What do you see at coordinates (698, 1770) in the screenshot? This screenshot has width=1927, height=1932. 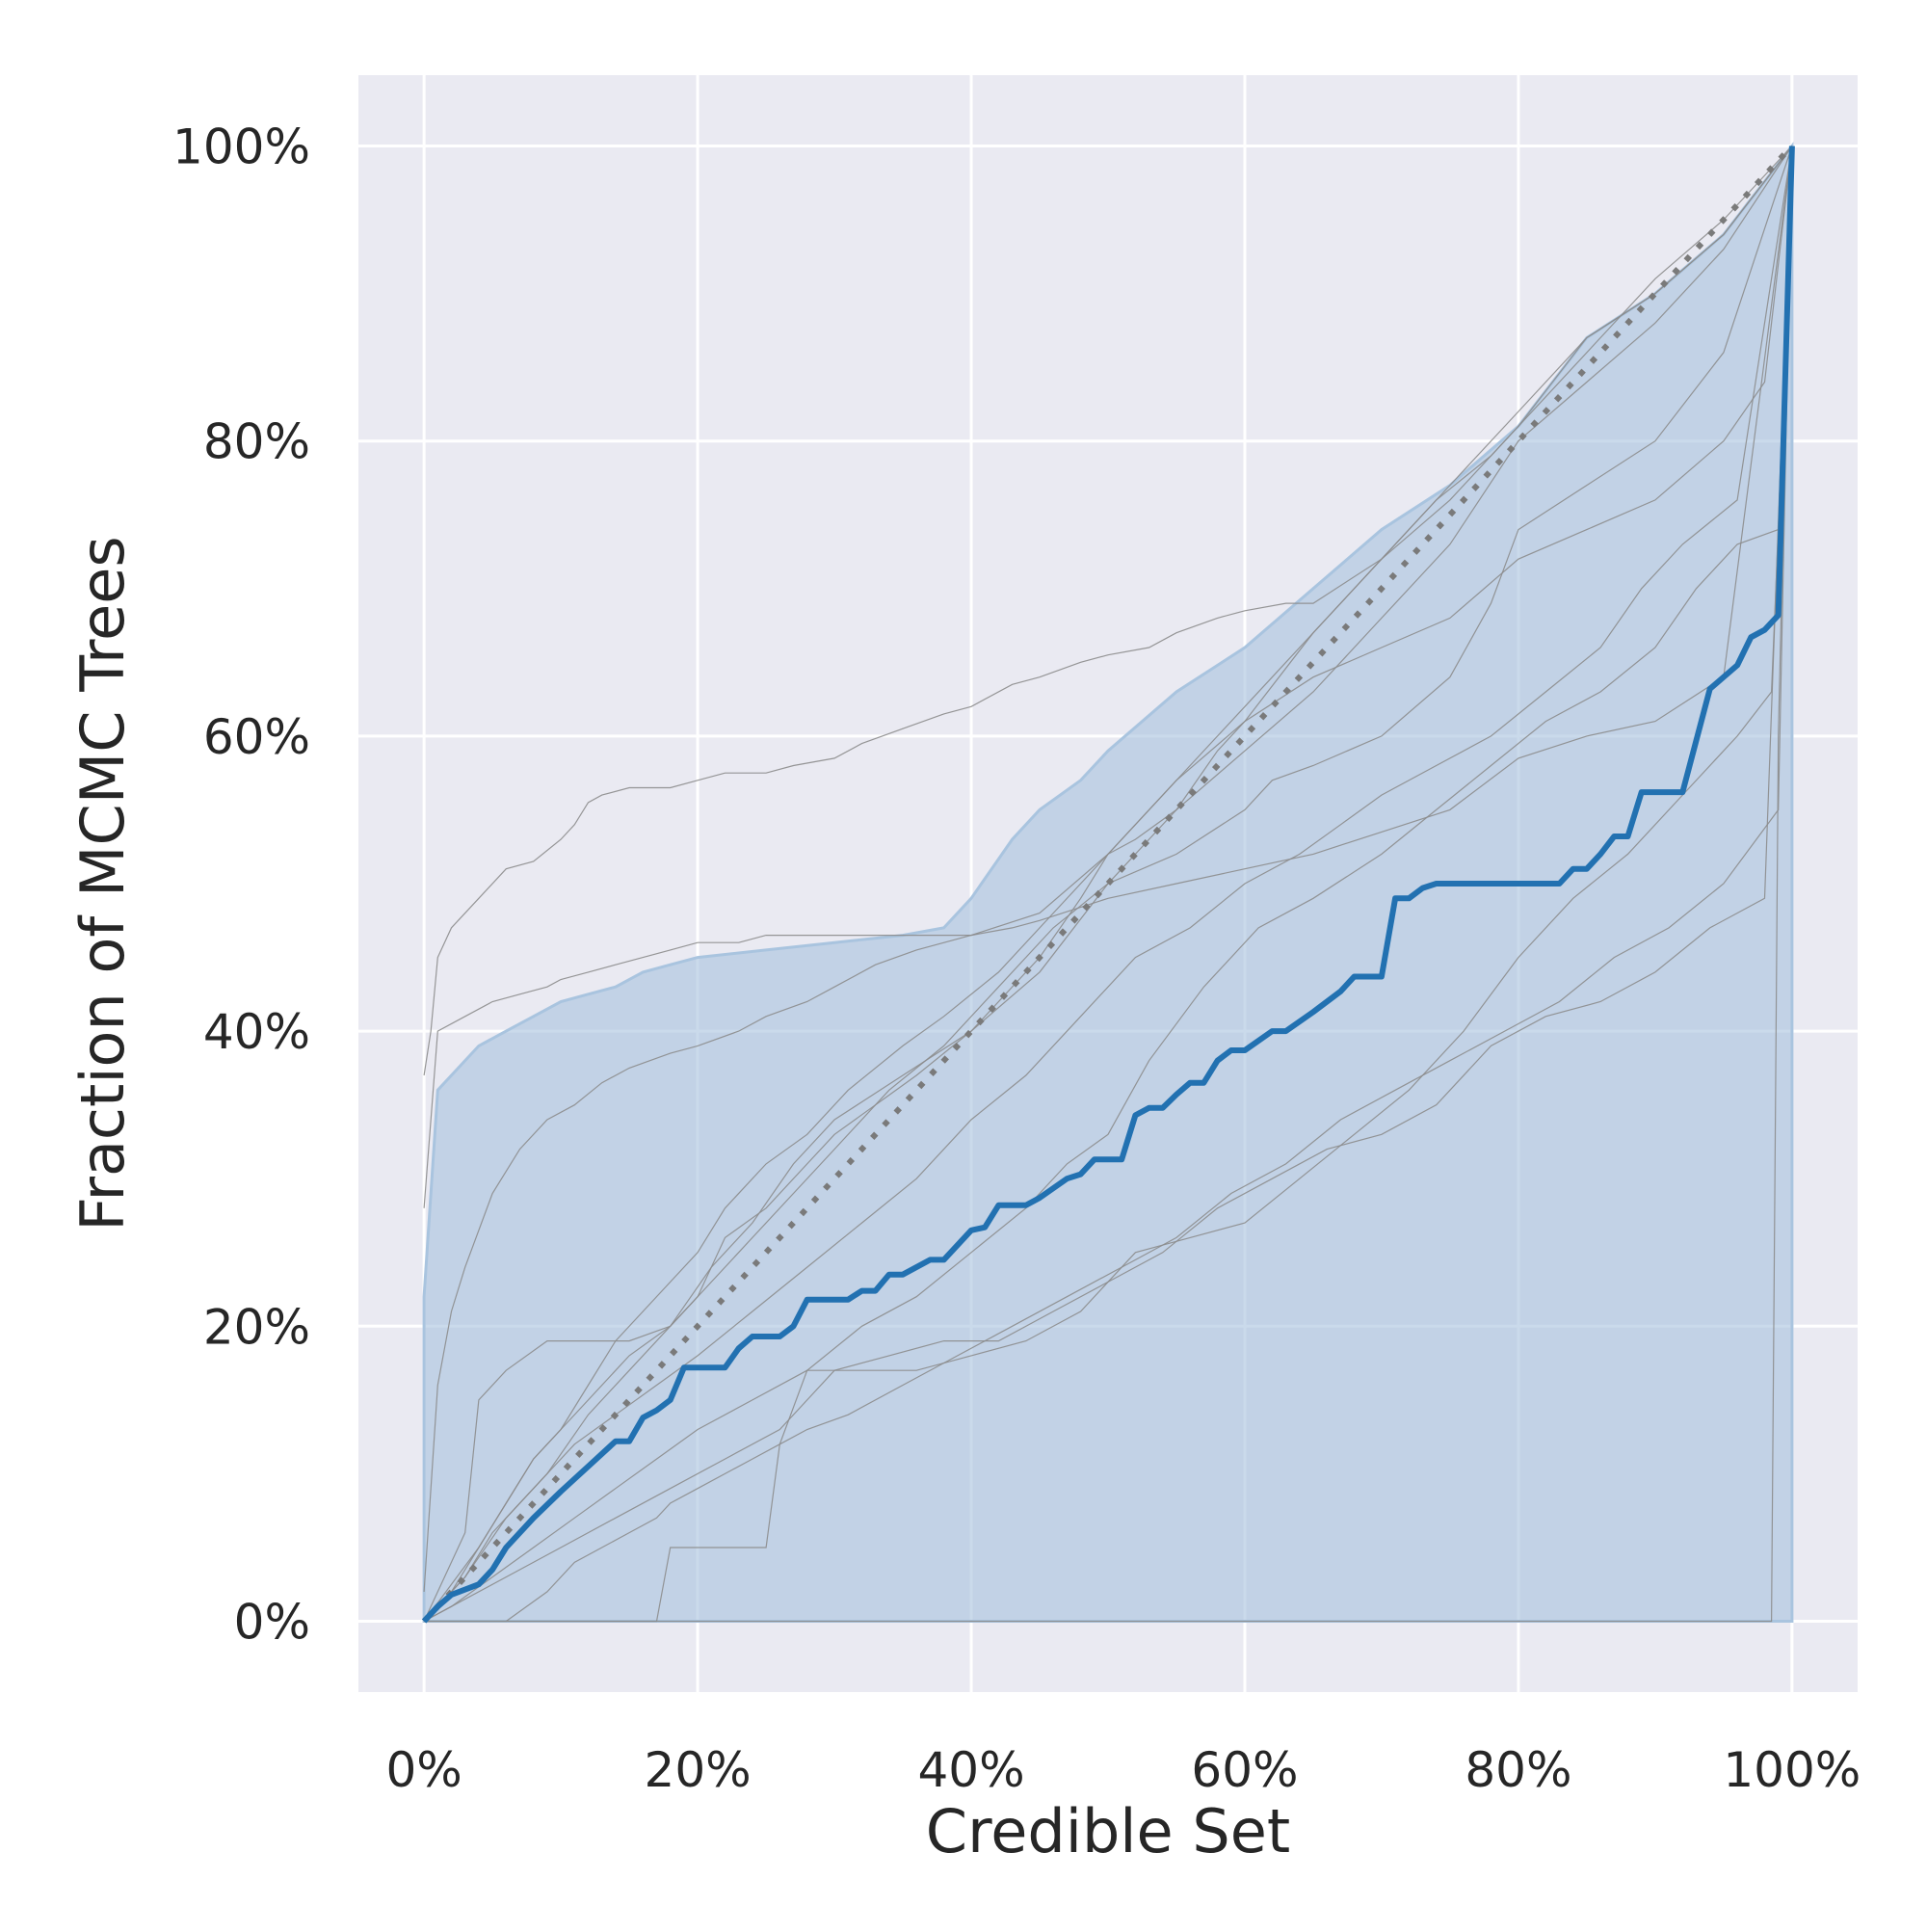 I see `x-tick-label: 20%` at bounding box center [698, 1770].